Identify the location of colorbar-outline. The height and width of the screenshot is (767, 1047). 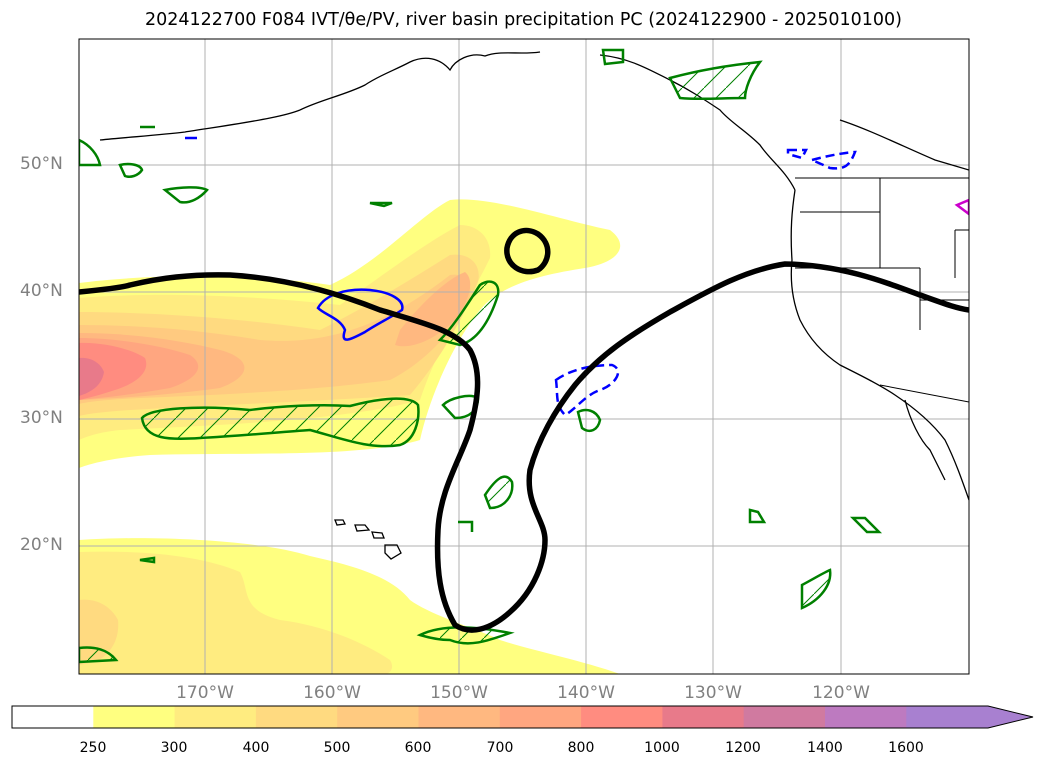
(522, 717).